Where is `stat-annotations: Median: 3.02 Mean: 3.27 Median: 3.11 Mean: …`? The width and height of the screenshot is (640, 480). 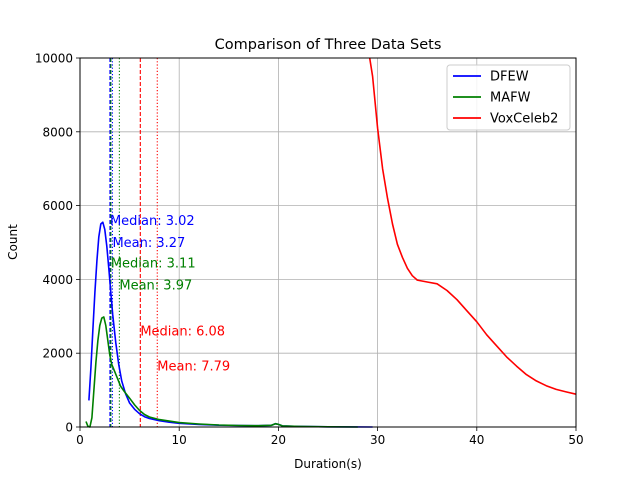 stat-annotations: Median: 3.02 Mean: 3.27 Median: 3.11 Mean: … is located at coordinates (170, 294).